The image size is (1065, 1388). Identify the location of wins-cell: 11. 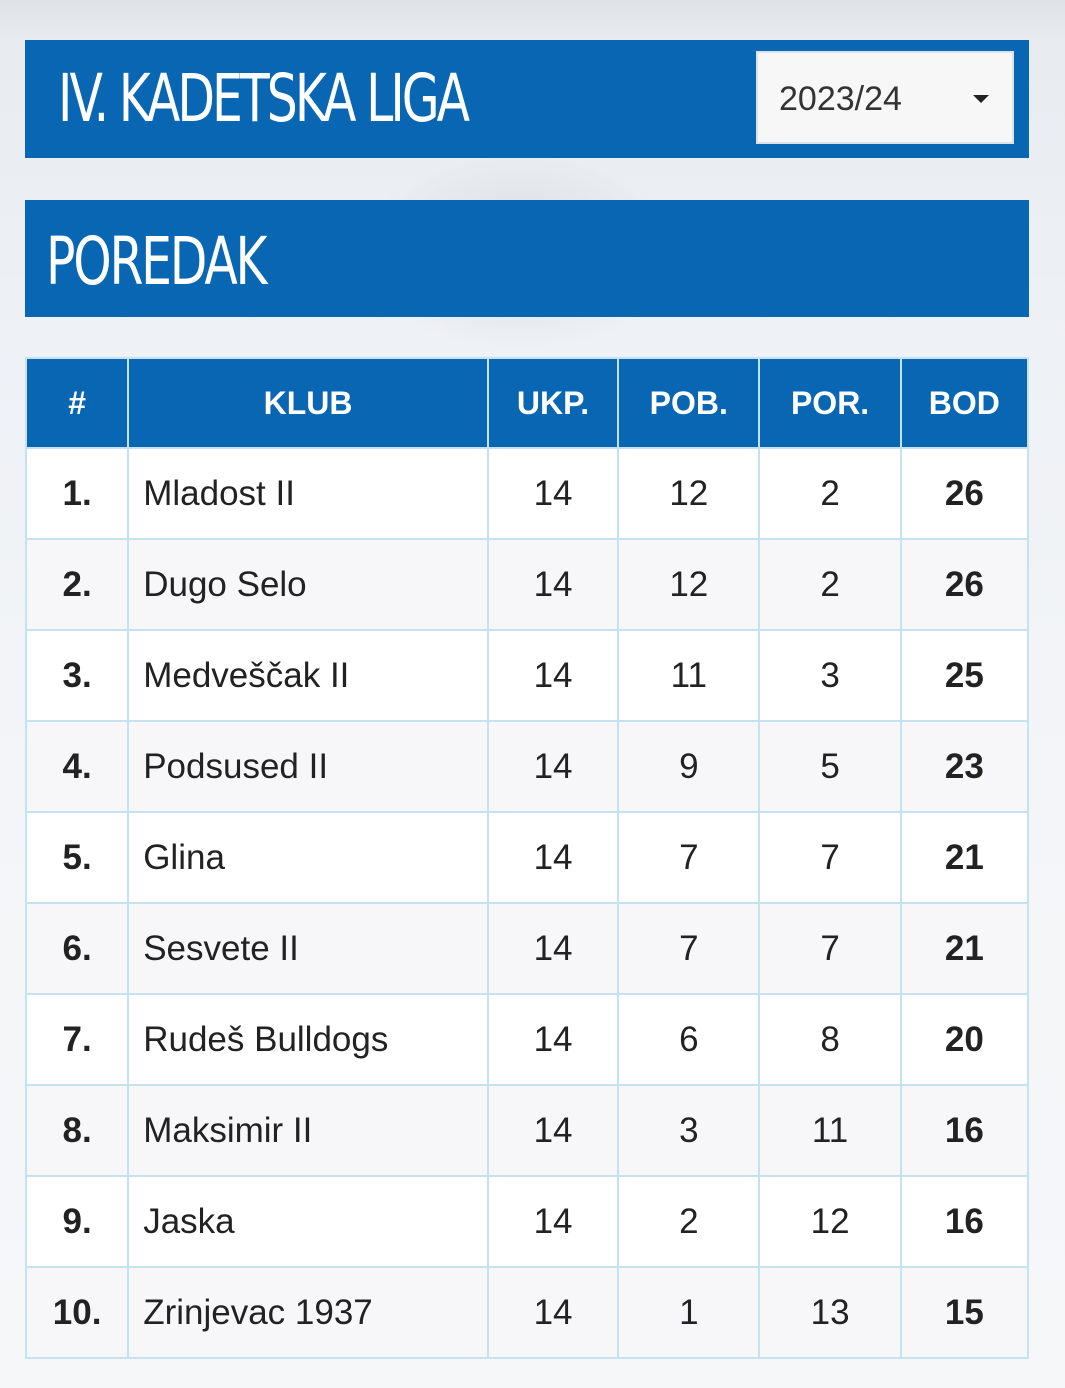
(689, 675).